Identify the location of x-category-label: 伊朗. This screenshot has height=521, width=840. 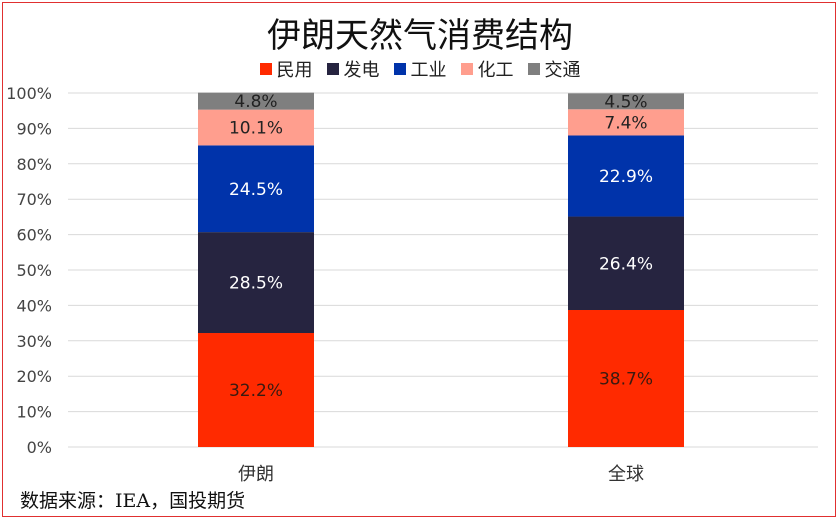
(256, 474).